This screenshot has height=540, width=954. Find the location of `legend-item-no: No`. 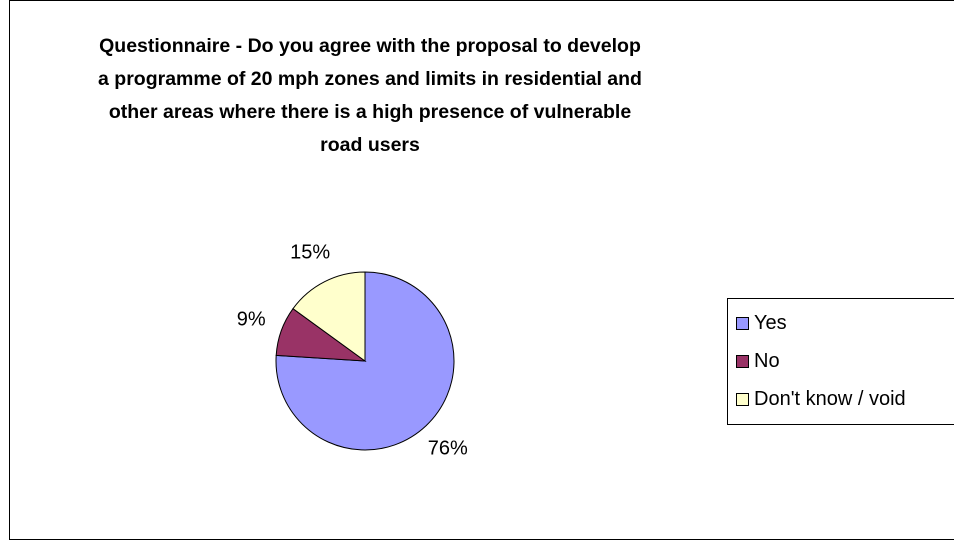

legend-item-no: No is located at coordinates (758, 361).